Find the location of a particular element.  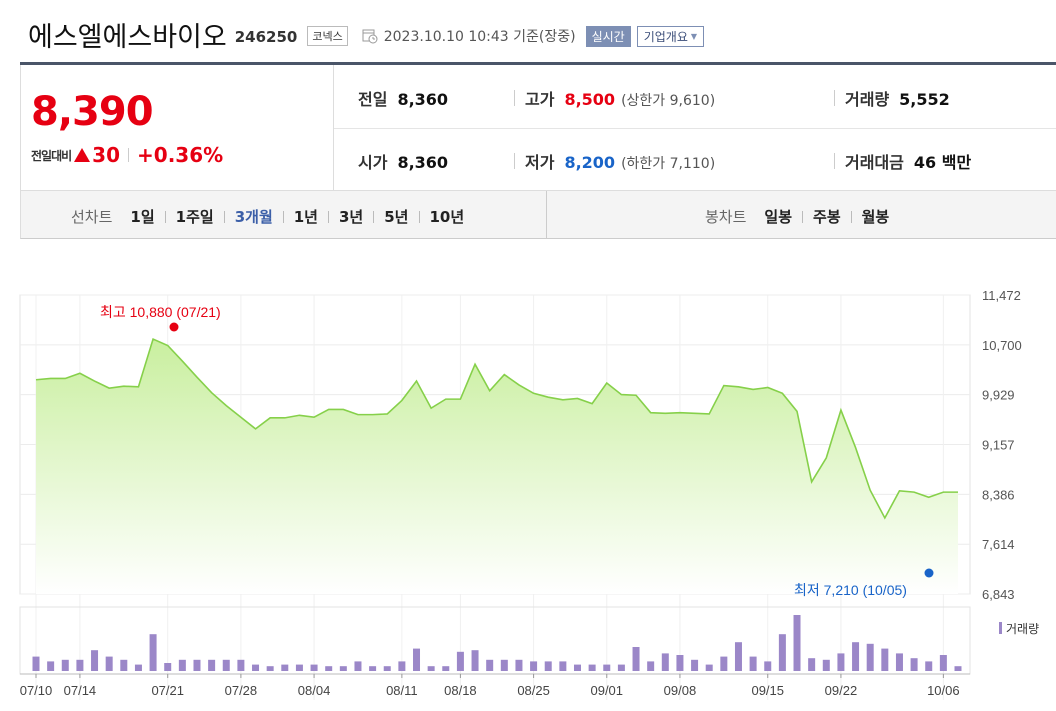

amount-value: 46 백만 is located at coordinates (942, 162).